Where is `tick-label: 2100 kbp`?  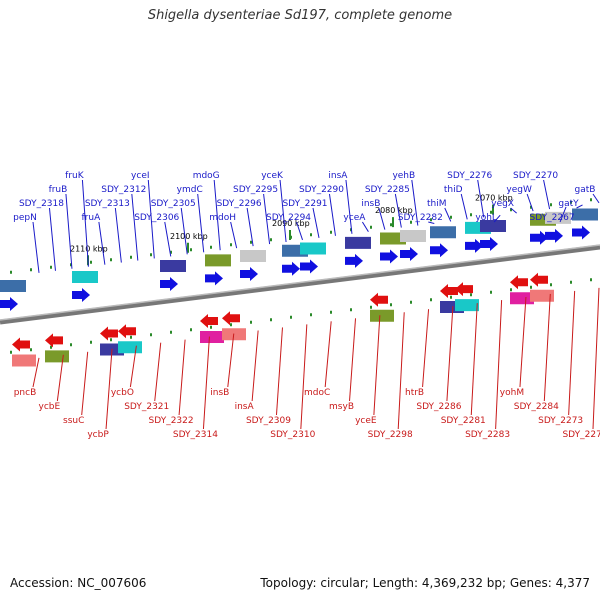
tick-label: 2100 kbp is located at coordinates (189, 236).